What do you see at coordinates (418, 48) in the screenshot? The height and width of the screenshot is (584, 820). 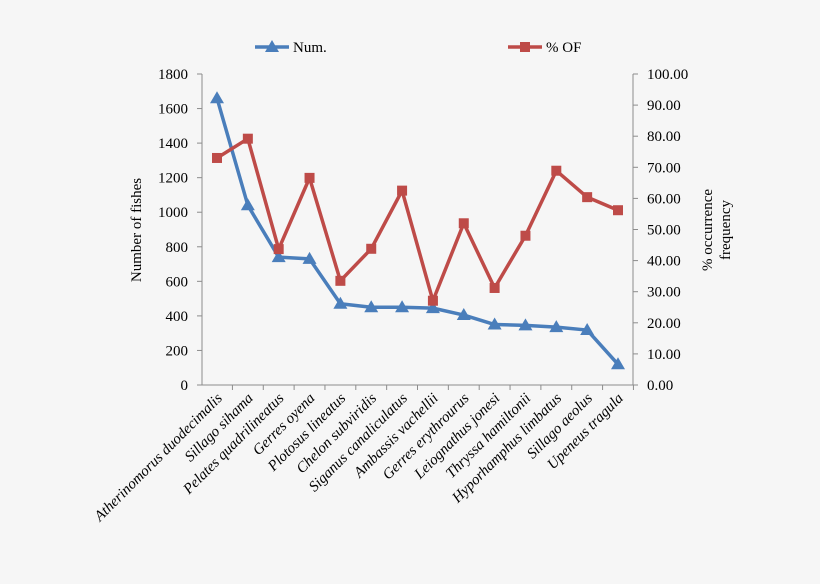 I see `legend: Num. % OF` at bounding box center [418, 48].